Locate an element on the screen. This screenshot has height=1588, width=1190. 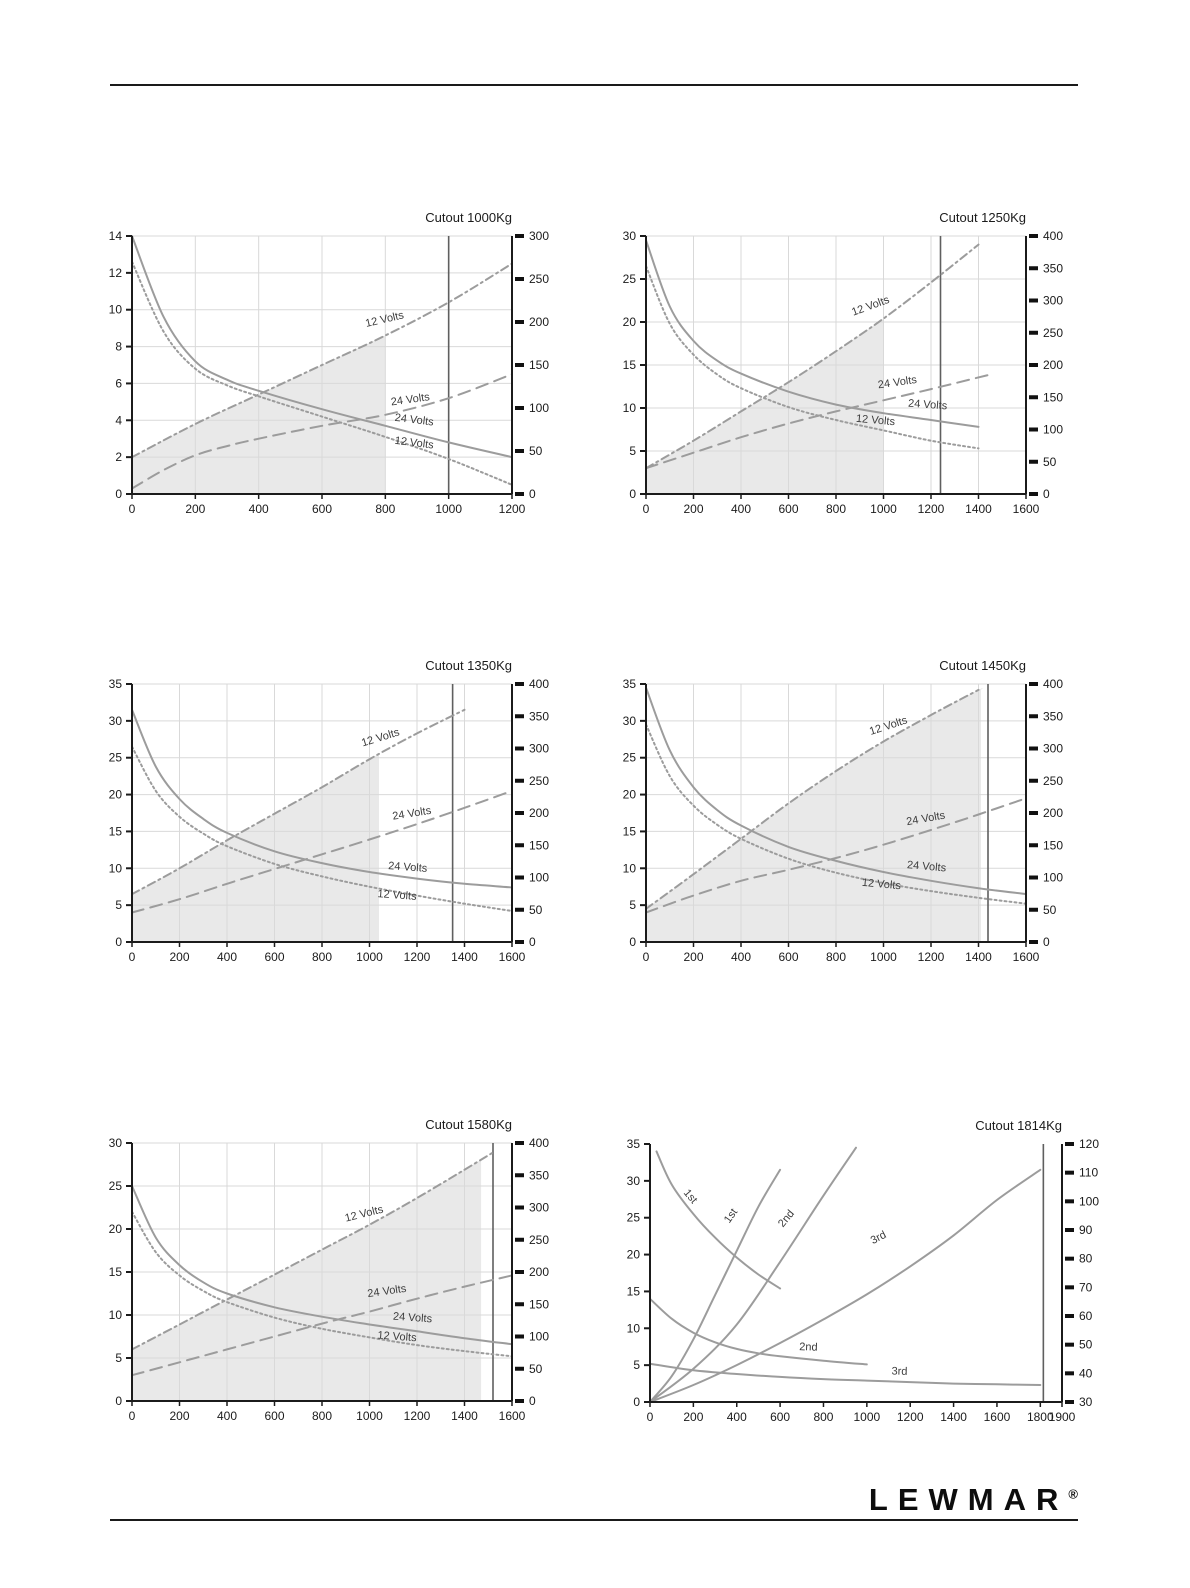
svg-text: 350 is located at coordinates (539, 1175).